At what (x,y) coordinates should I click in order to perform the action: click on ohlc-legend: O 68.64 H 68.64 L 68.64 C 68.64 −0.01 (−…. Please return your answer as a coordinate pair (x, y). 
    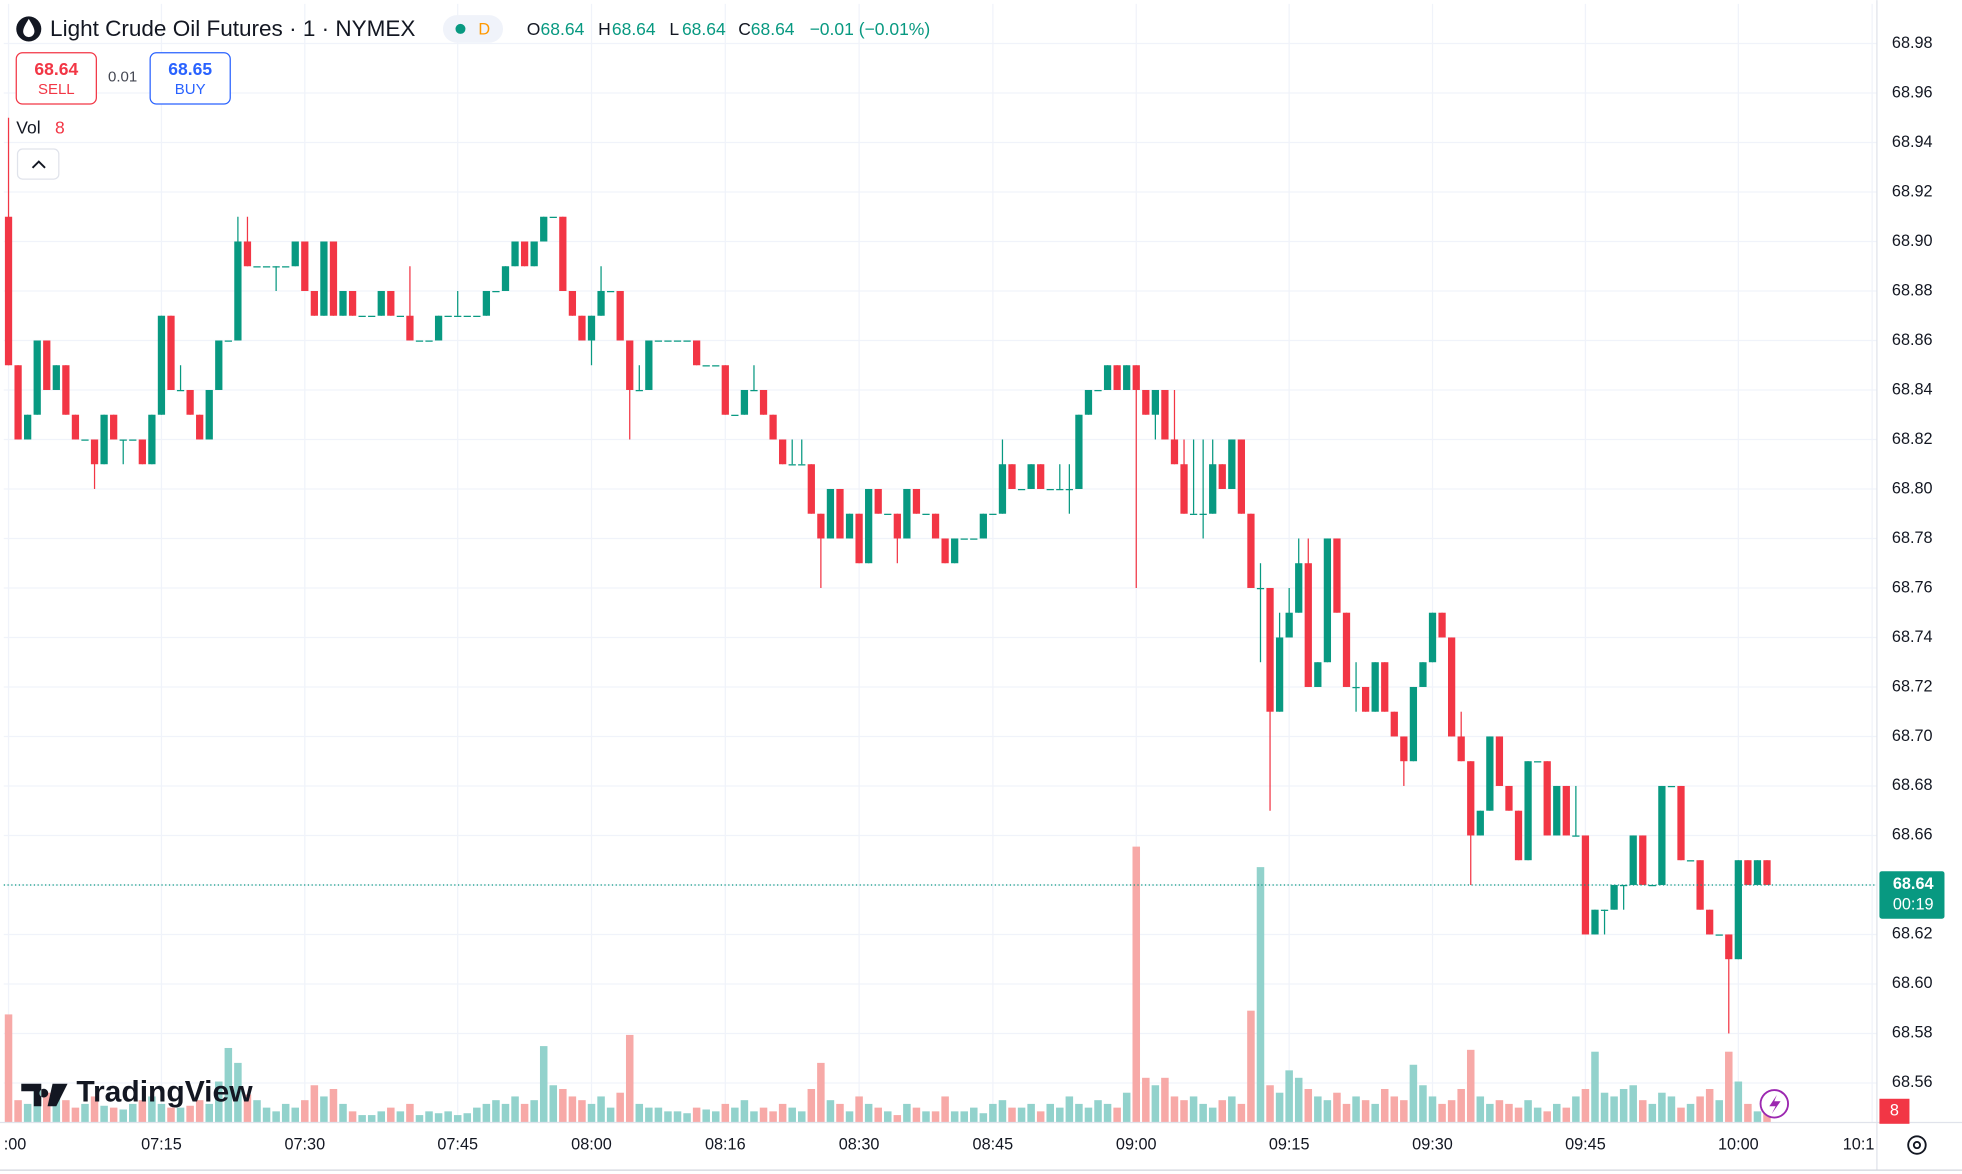
    Looking at the image, I should click on (728, 29).